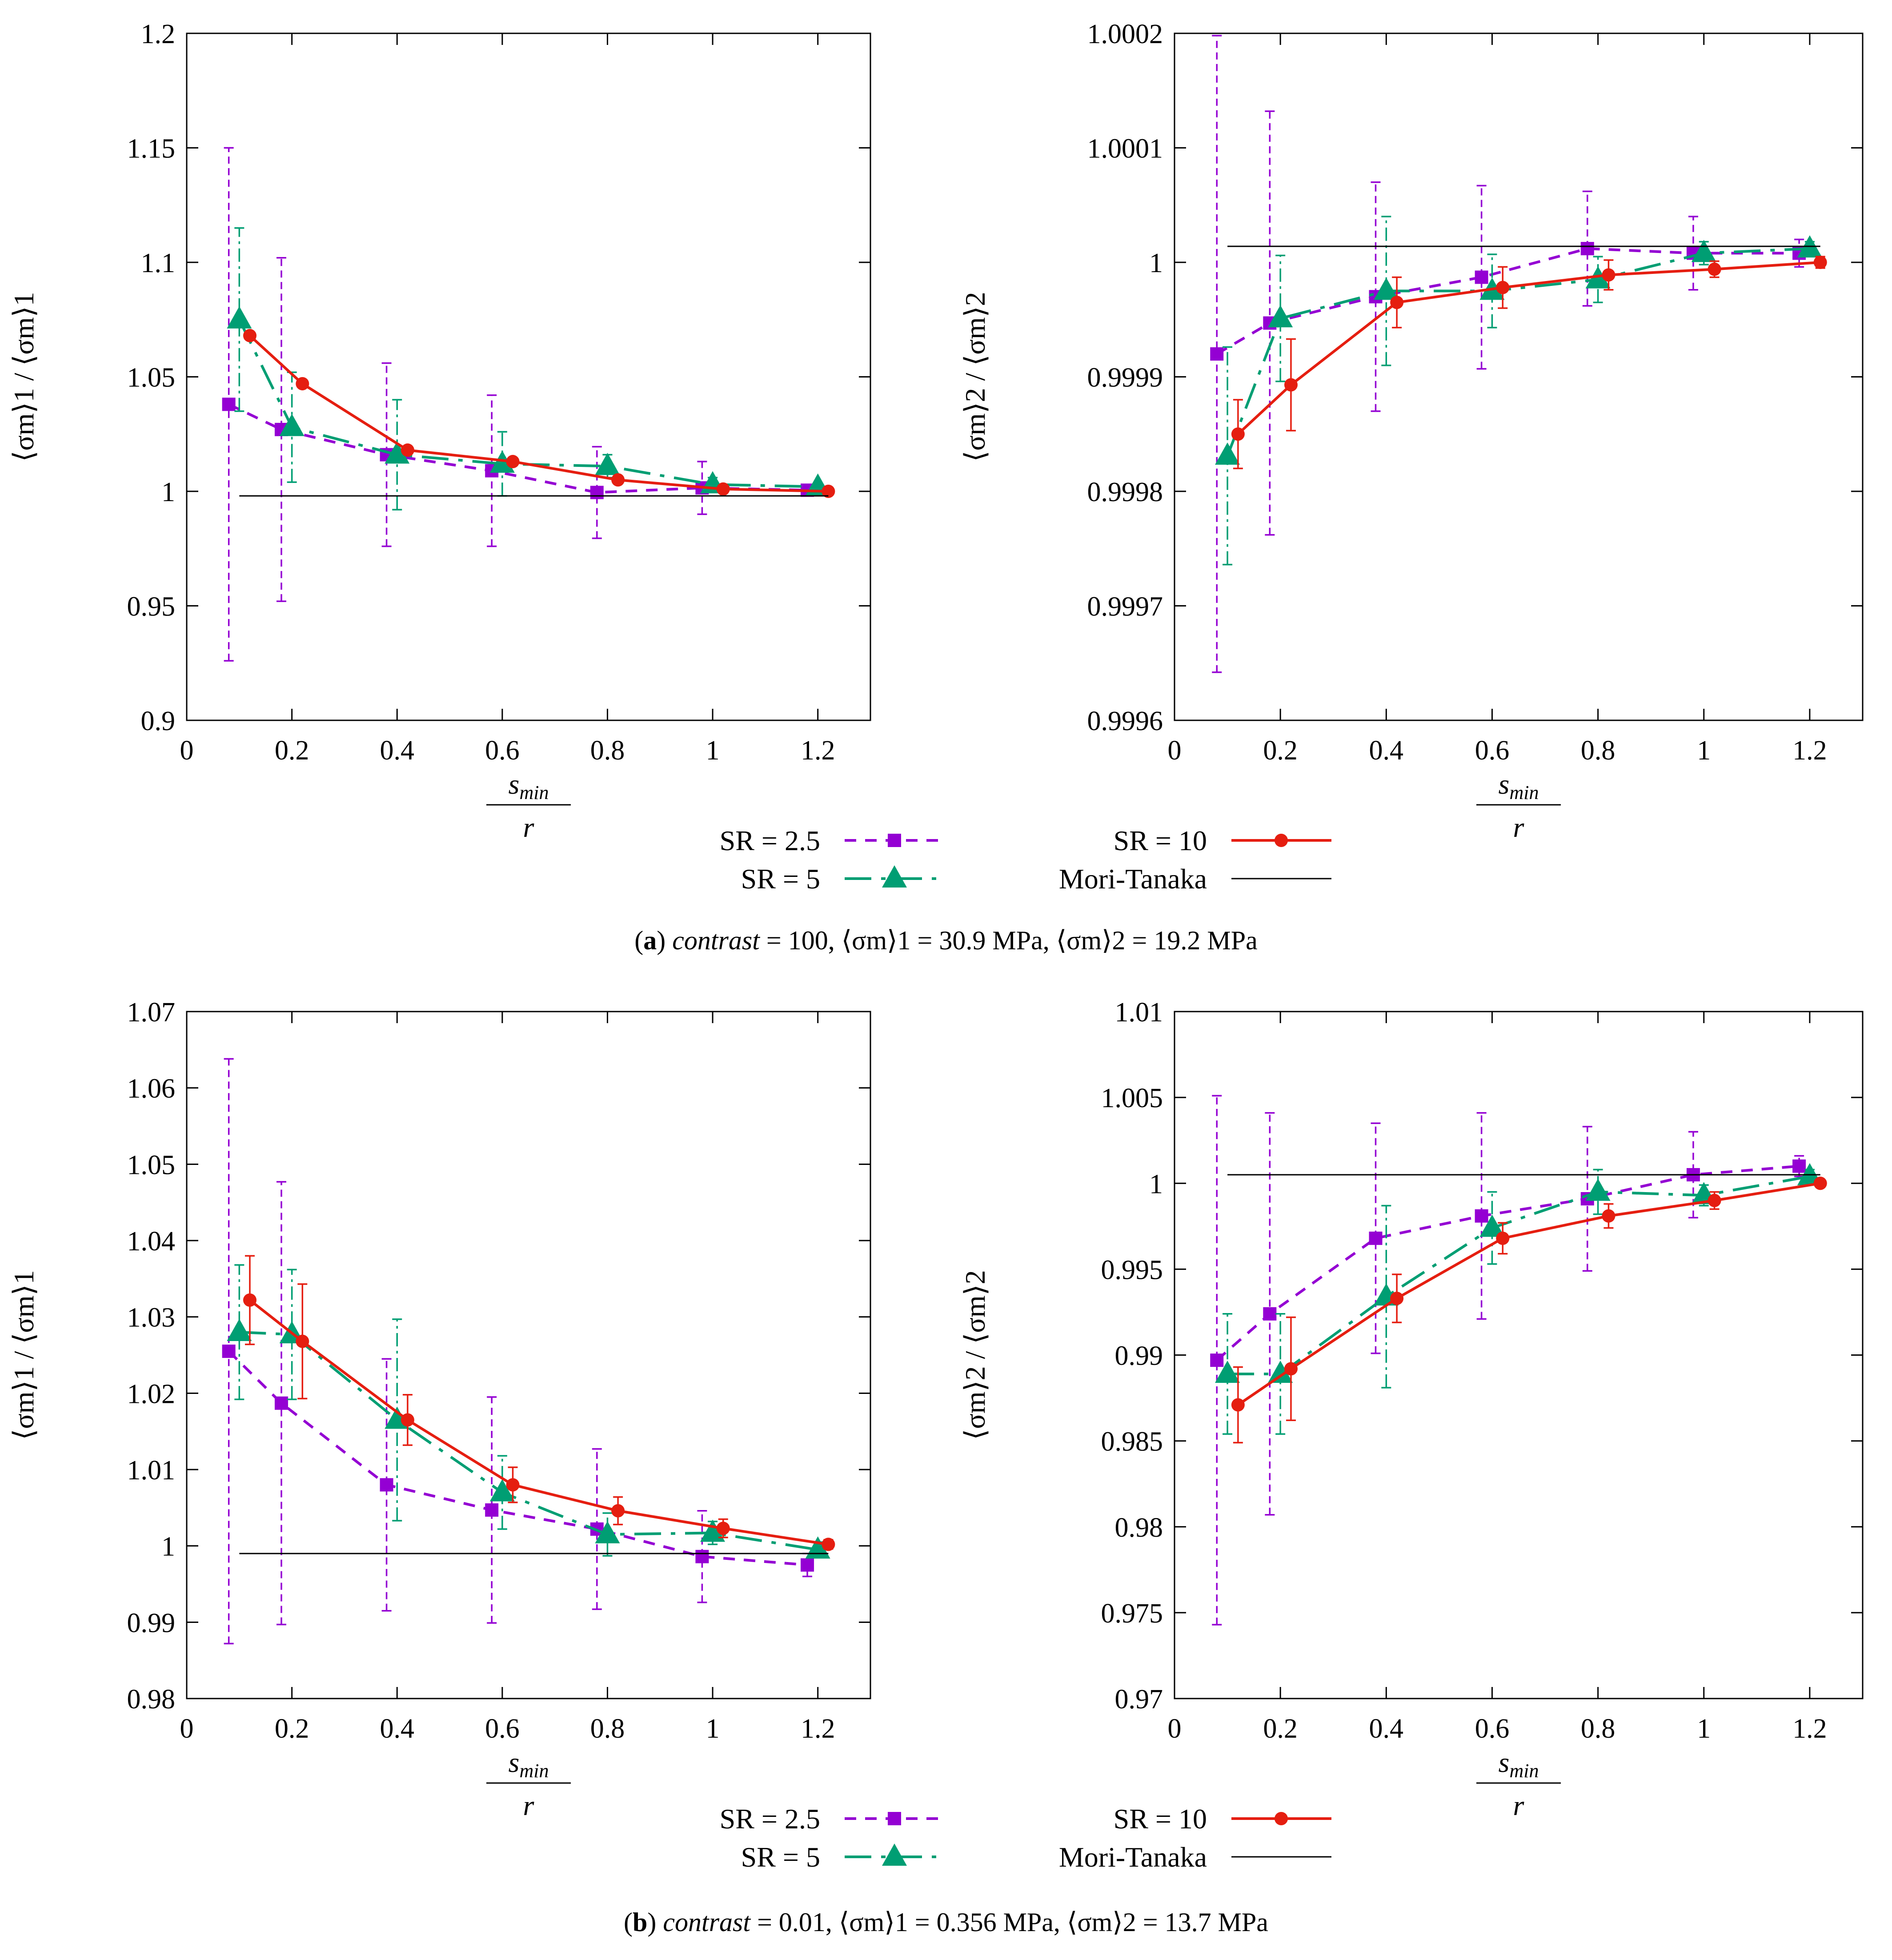 This screenshot has width=1892, height=1960. What do you see at coordinates (1025, 860) in the screenshot?
I see `legend-a: SR = 2.5 SR = 10 SR = 5 Mori-Tanaka` at bounding box center [1025, 860].